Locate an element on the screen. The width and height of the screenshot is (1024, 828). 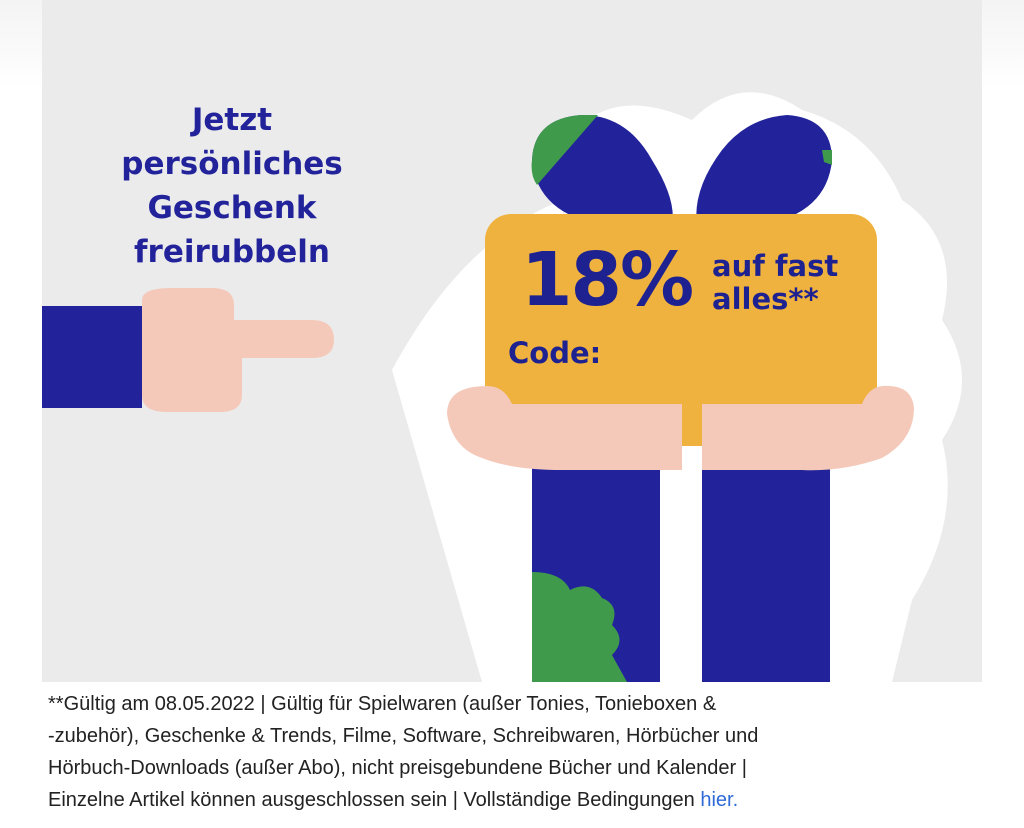
discount-value: 18% is located at coordinates (607, 280).